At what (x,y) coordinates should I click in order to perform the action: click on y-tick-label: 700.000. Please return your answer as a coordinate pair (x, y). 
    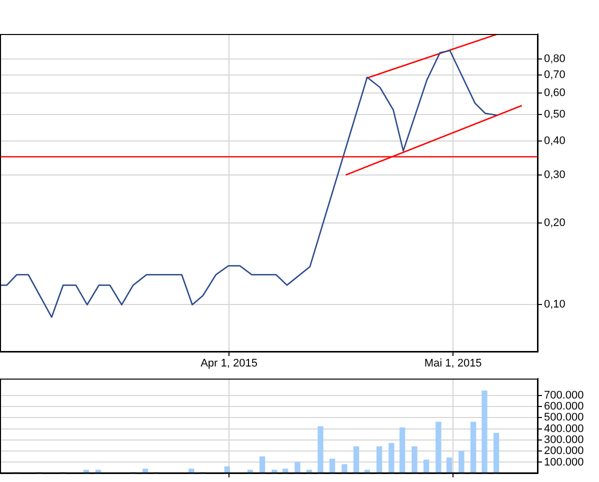
    Looking at the image, I should click on (564, 395).